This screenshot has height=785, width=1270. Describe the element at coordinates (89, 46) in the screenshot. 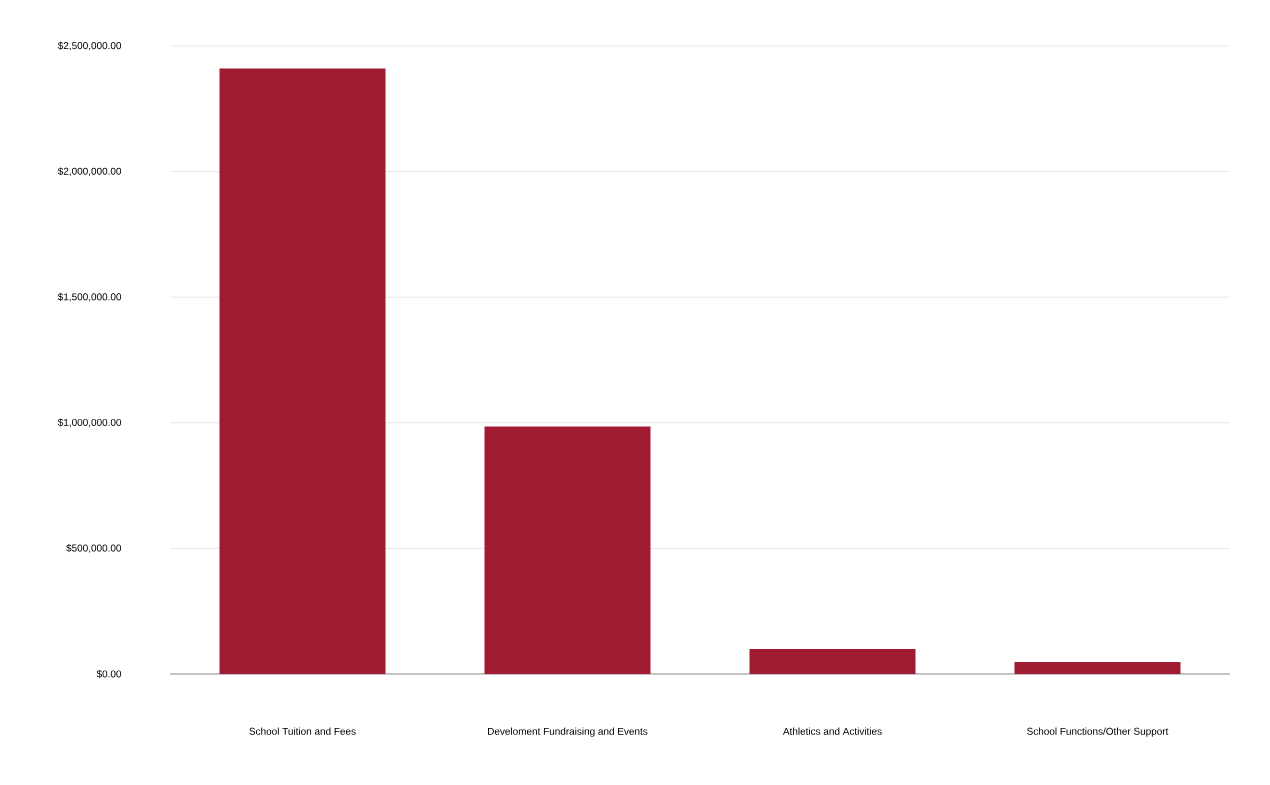

I see `y-tick-label: $2,500,000.00` at that location.